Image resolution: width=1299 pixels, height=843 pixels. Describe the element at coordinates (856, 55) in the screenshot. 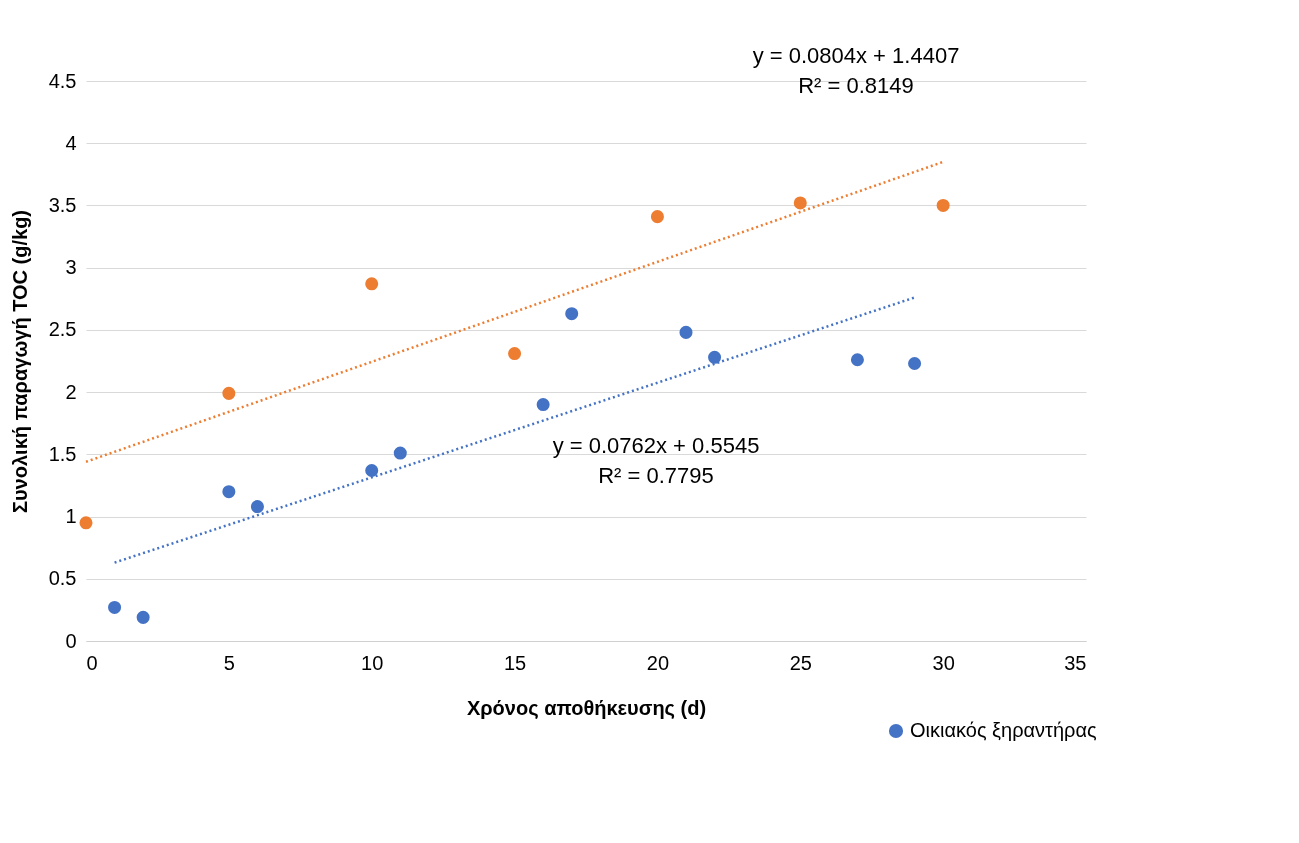

I see `text: y = 0.0804x + 1.4407` at that location.